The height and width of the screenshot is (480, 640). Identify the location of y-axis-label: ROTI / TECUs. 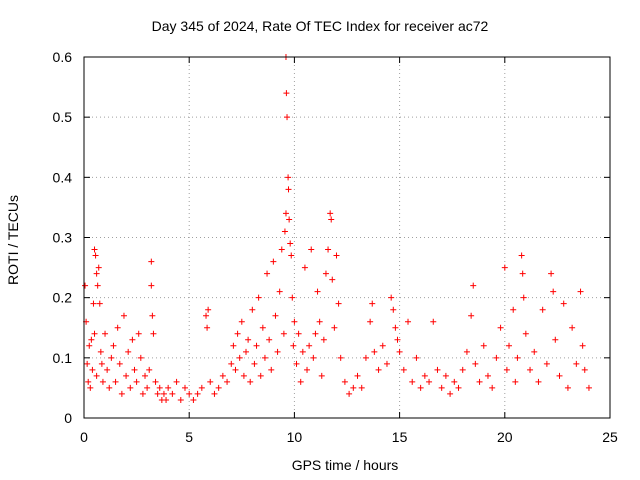
(13, 240).